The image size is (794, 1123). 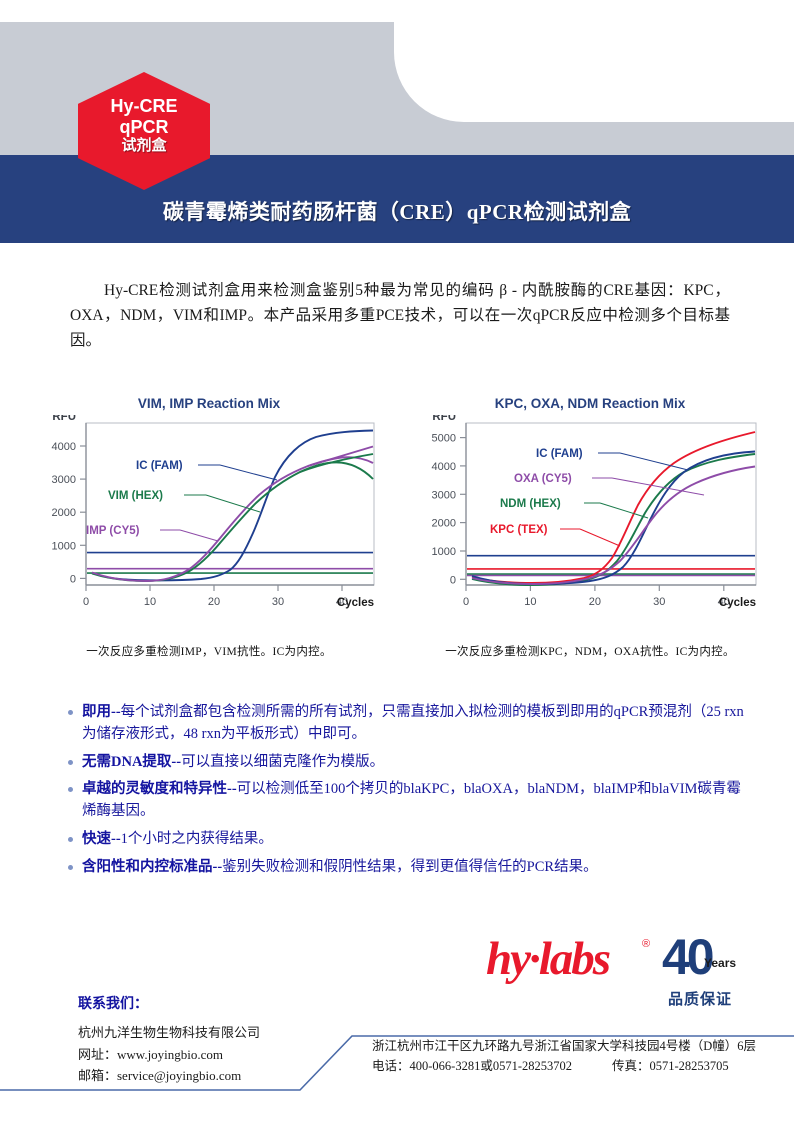 I want to click on address-line: 浙江杭州市江干区九环路九号浙江省国家大学科技园4号楼（D幢）6层, so click(x=564, y=1046).